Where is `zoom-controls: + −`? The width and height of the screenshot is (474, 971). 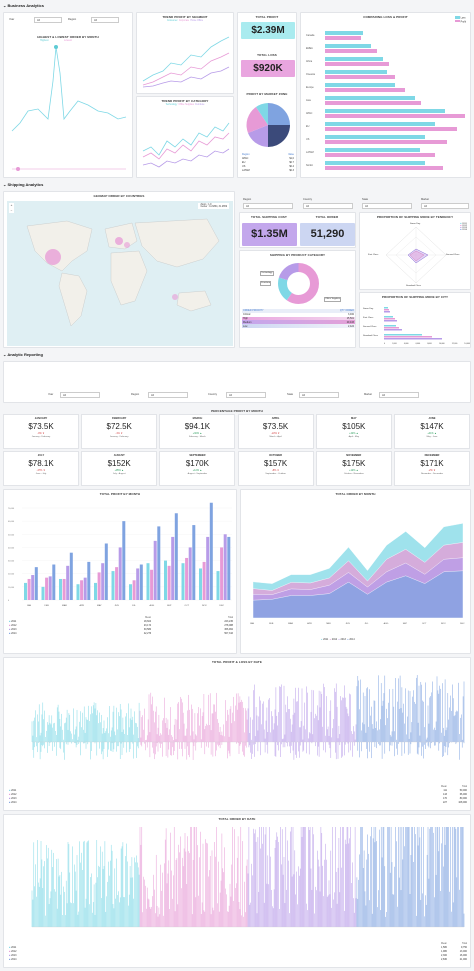 zoom-controls: + − is located at coordinates (11, 208).